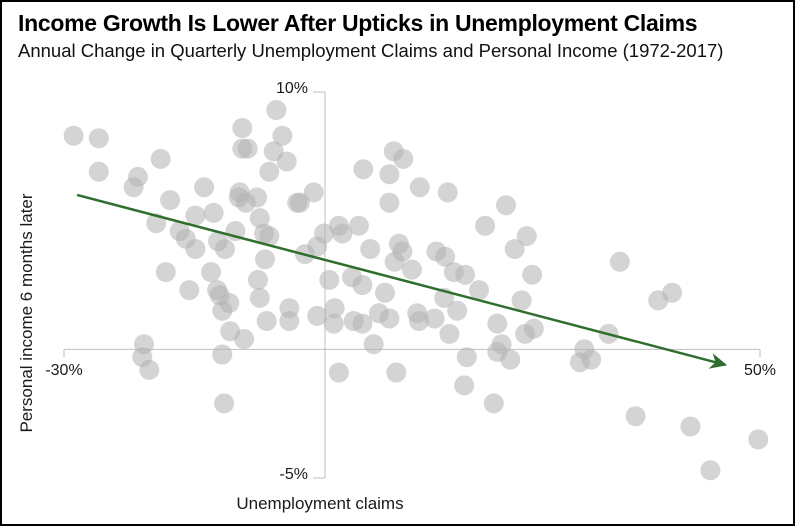 The height and width of the screenshot is (526, 795). Describe the element at coordinates (64, 370) in the screenshot. I see `x-axis-min-tick-label: -30%` at that location.